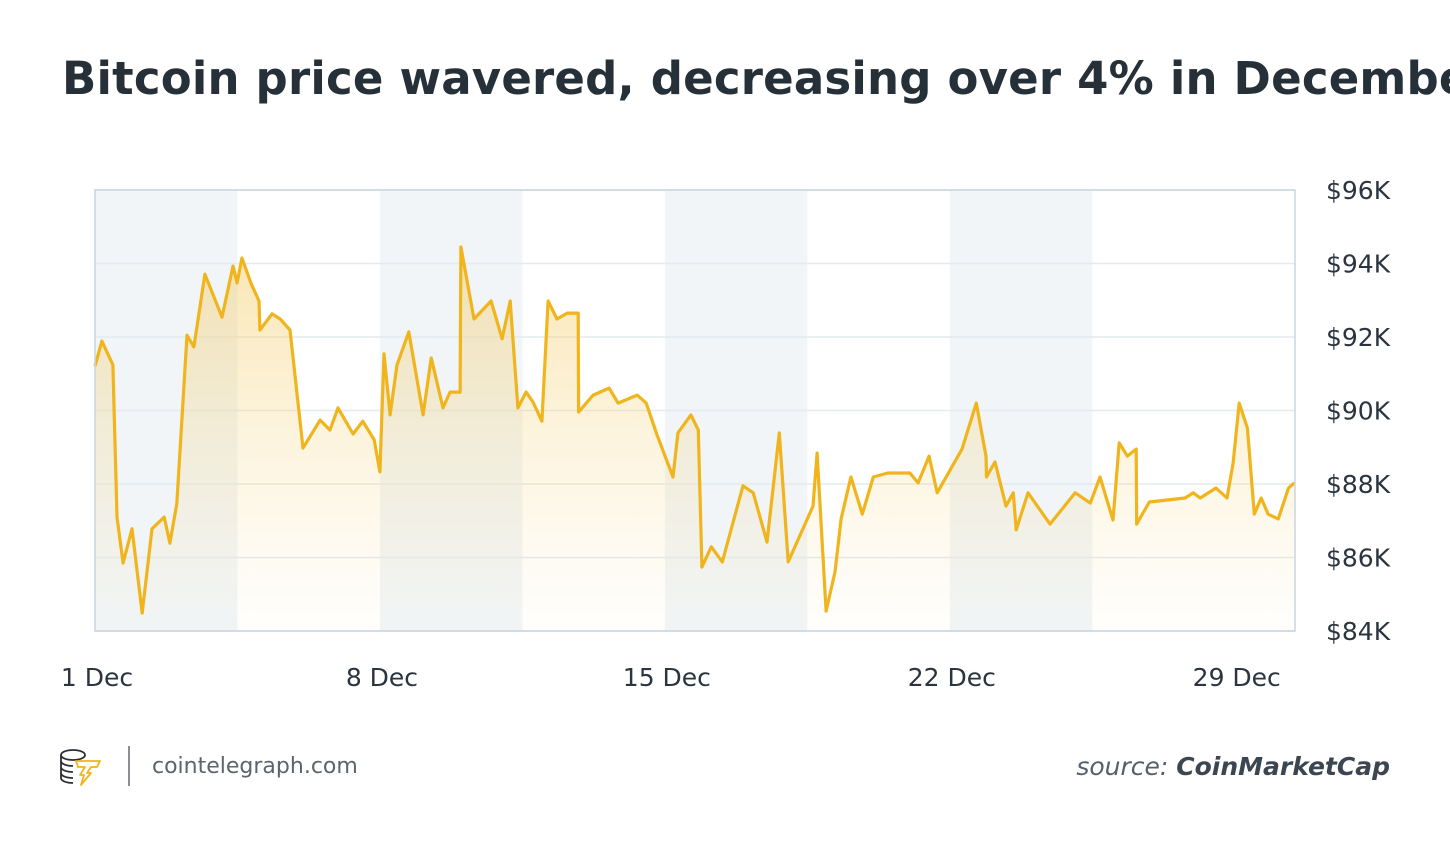 The height and width of the screenshot is (848, 1450). I want to click on x-tick-label: 29 Dec, so click(1237, 677).